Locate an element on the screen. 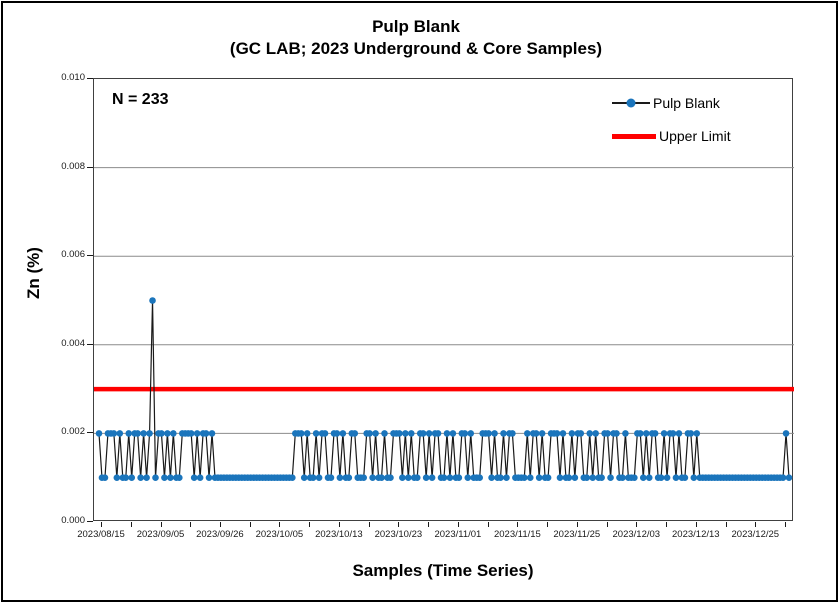 The width and height of the screenshot is (839, 603). legend-label-pulp-blank: Pulp Blank is located at coordinates (686, 103).